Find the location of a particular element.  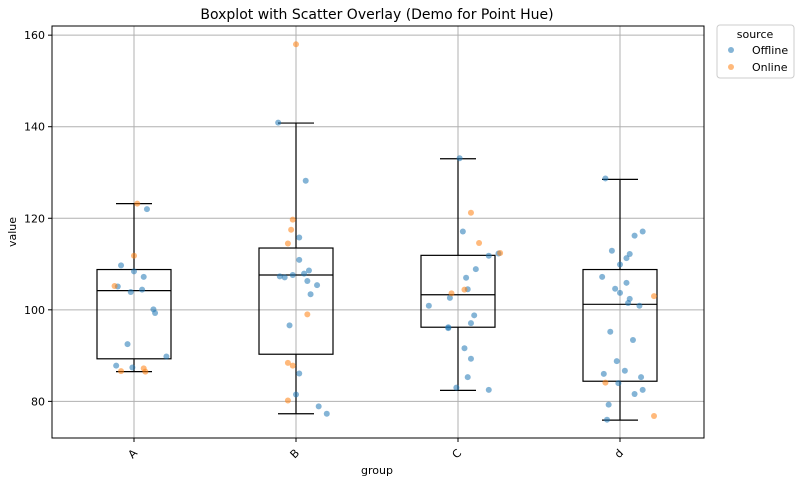

box-B is located at coordinates (296, 268).